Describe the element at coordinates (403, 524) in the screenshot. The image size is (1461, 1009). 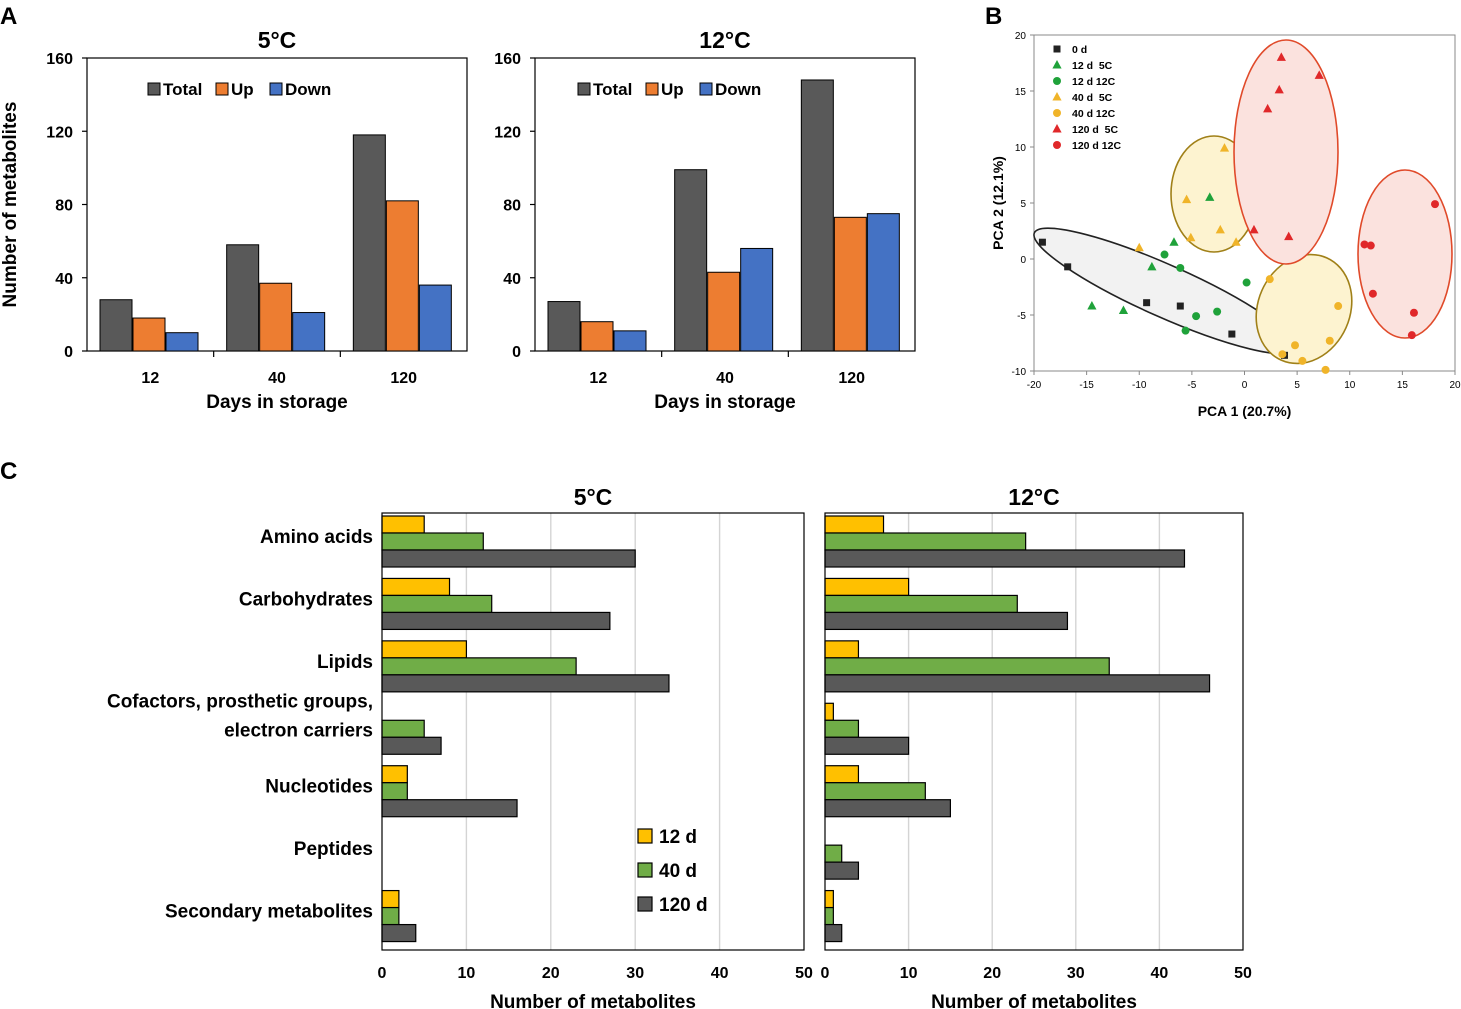
I see `bar-12-d-amino-acids` at that location.